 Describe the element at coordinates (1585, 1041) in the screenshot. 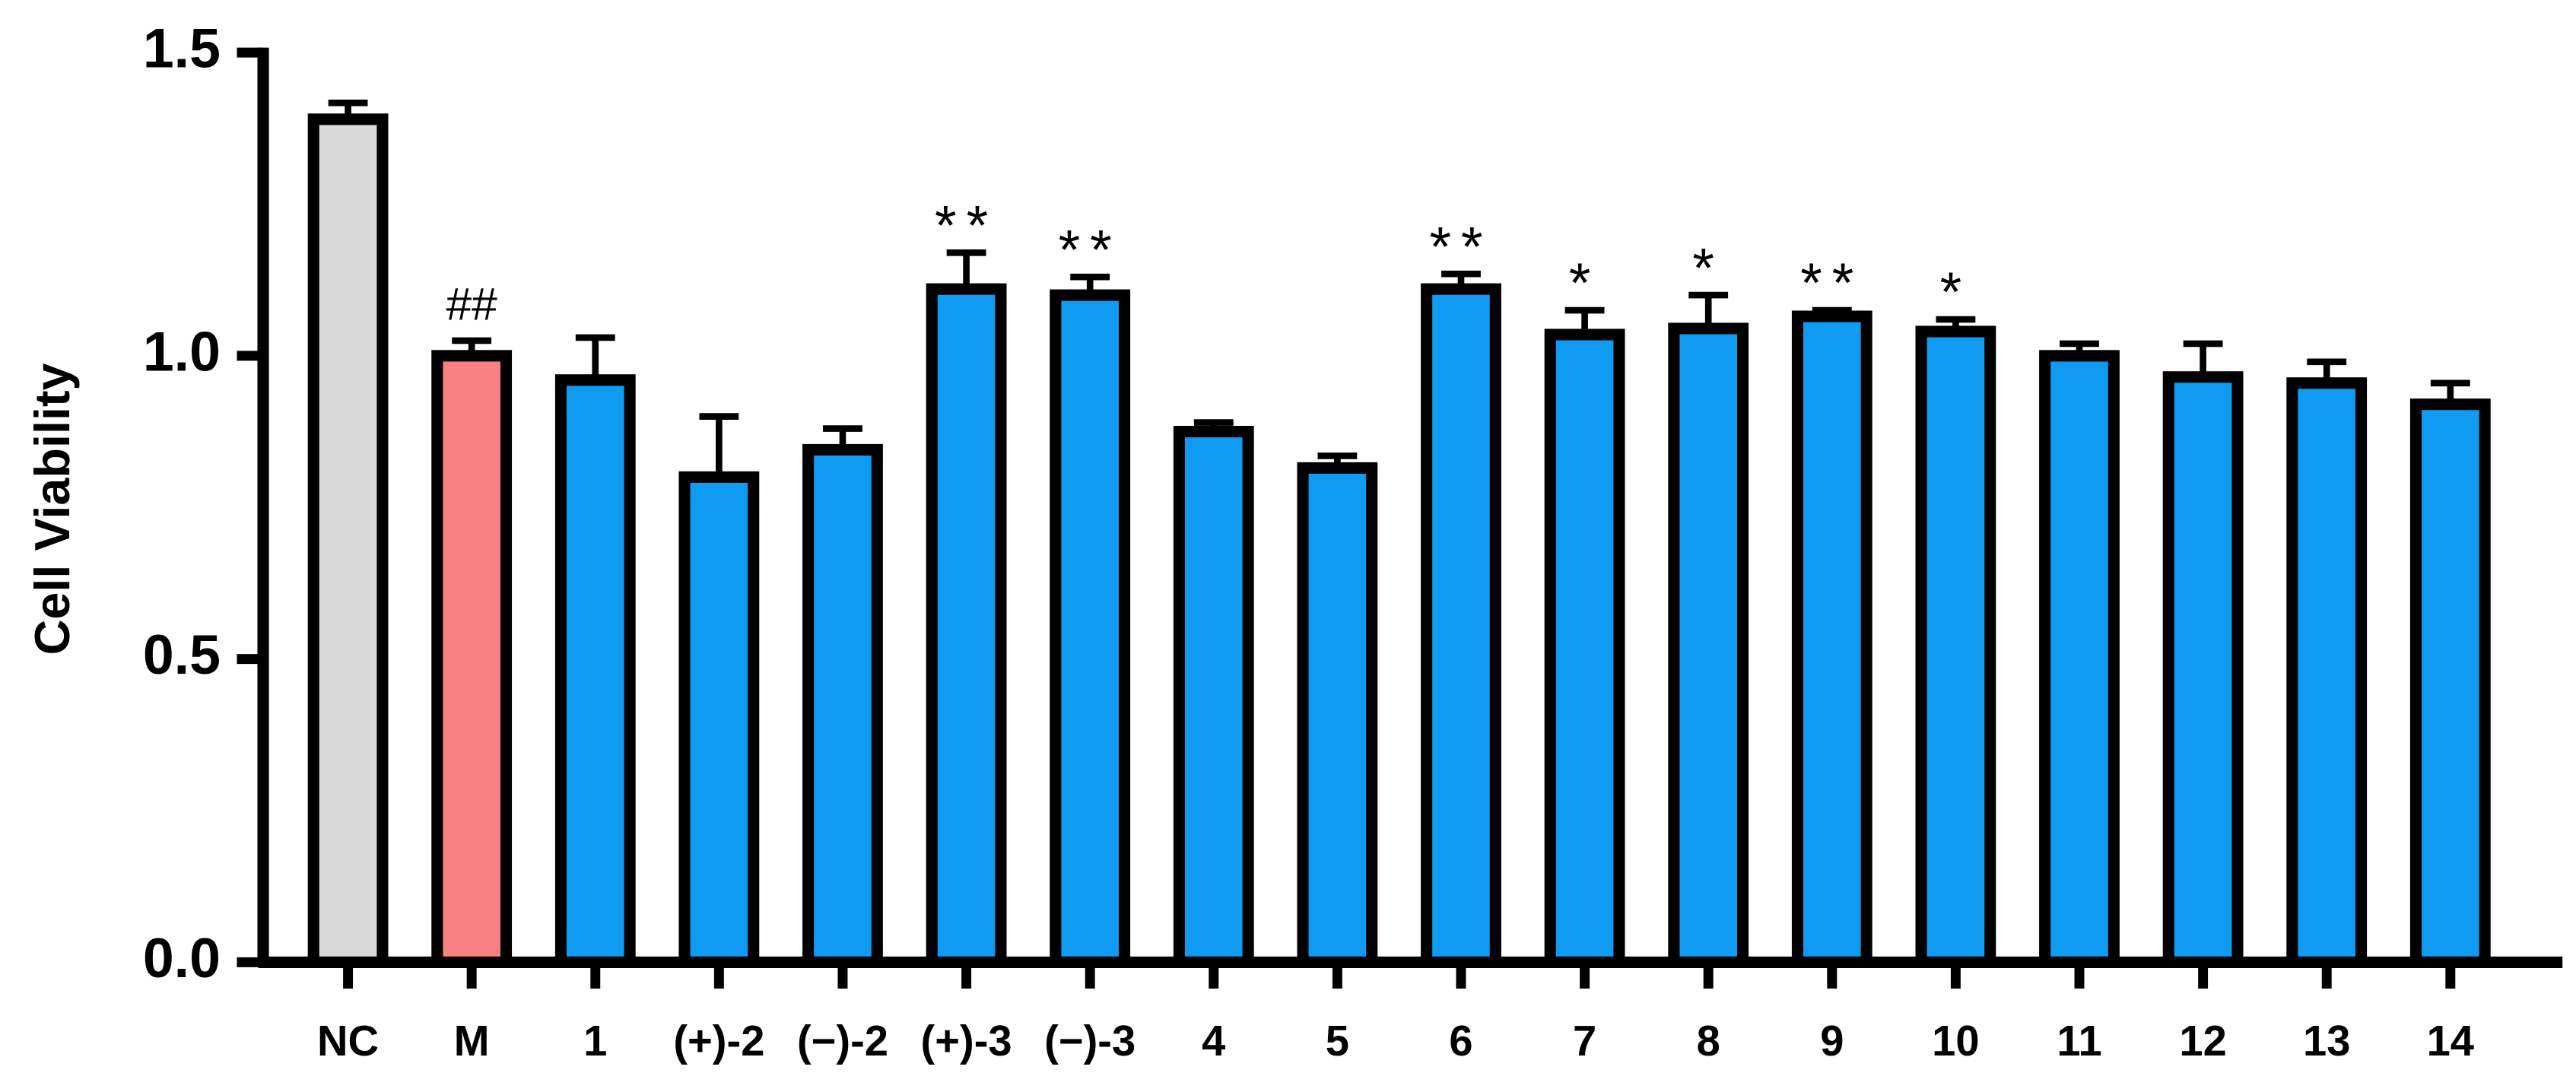

I see `x-tick-label: 7` at that location.